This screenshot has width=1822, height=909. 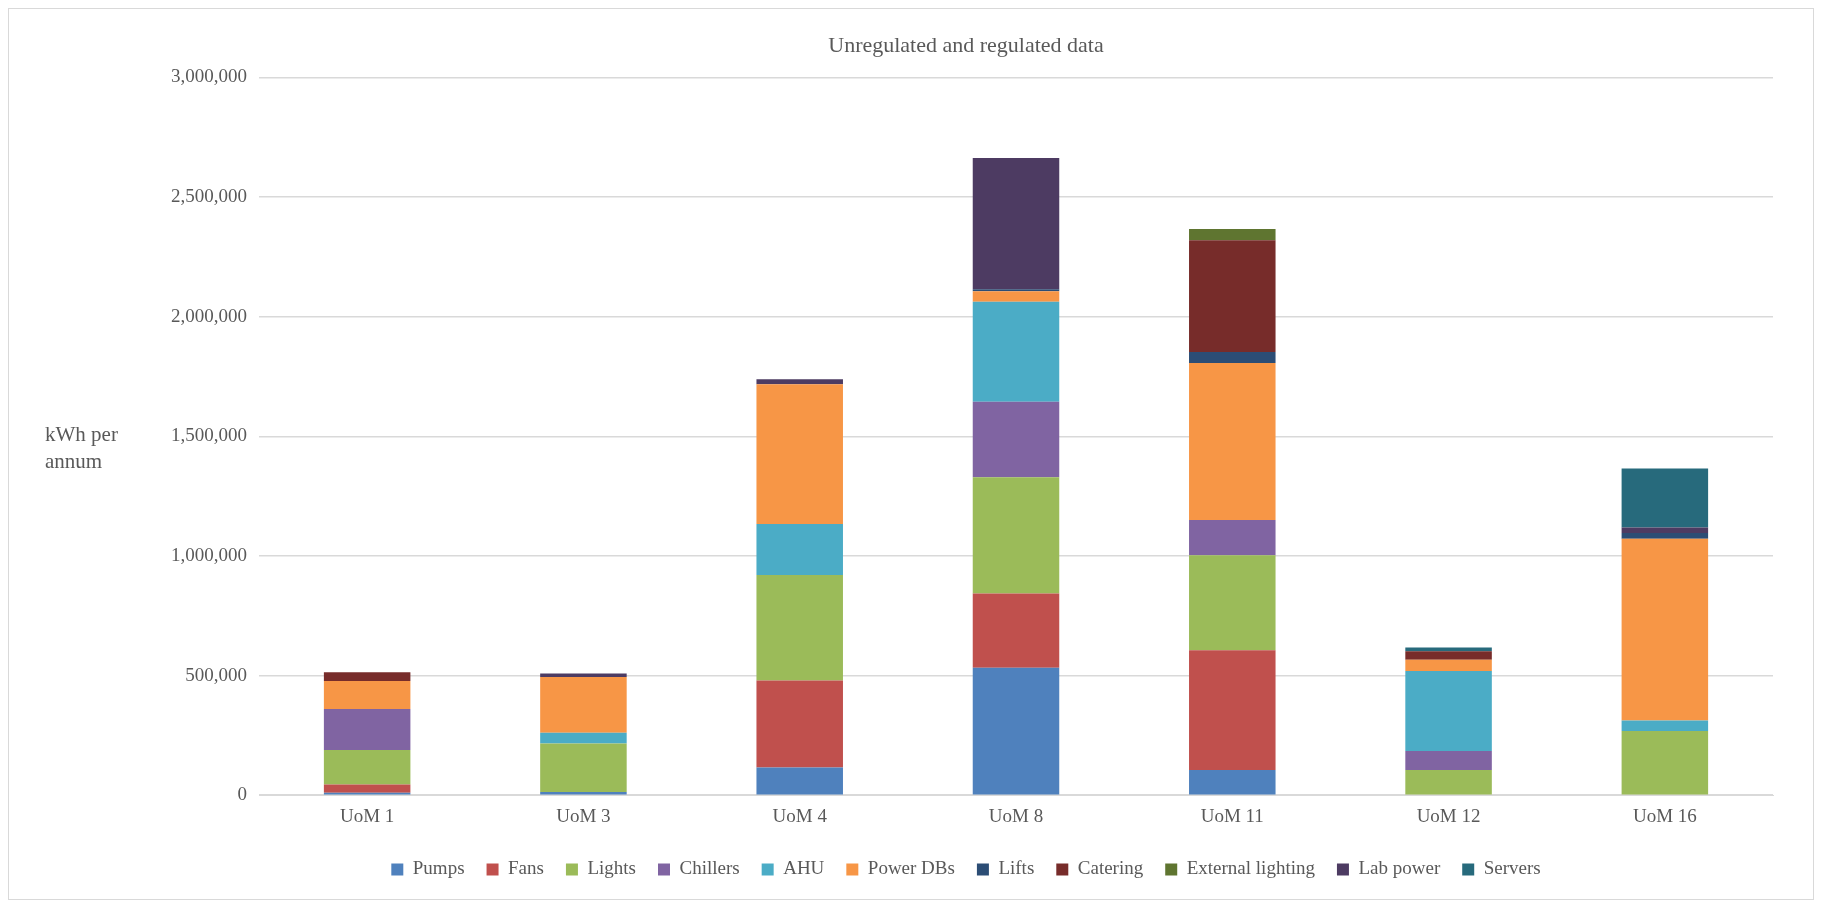 I want to click on legend-label: Lifts, so click(x=1016, y=868).